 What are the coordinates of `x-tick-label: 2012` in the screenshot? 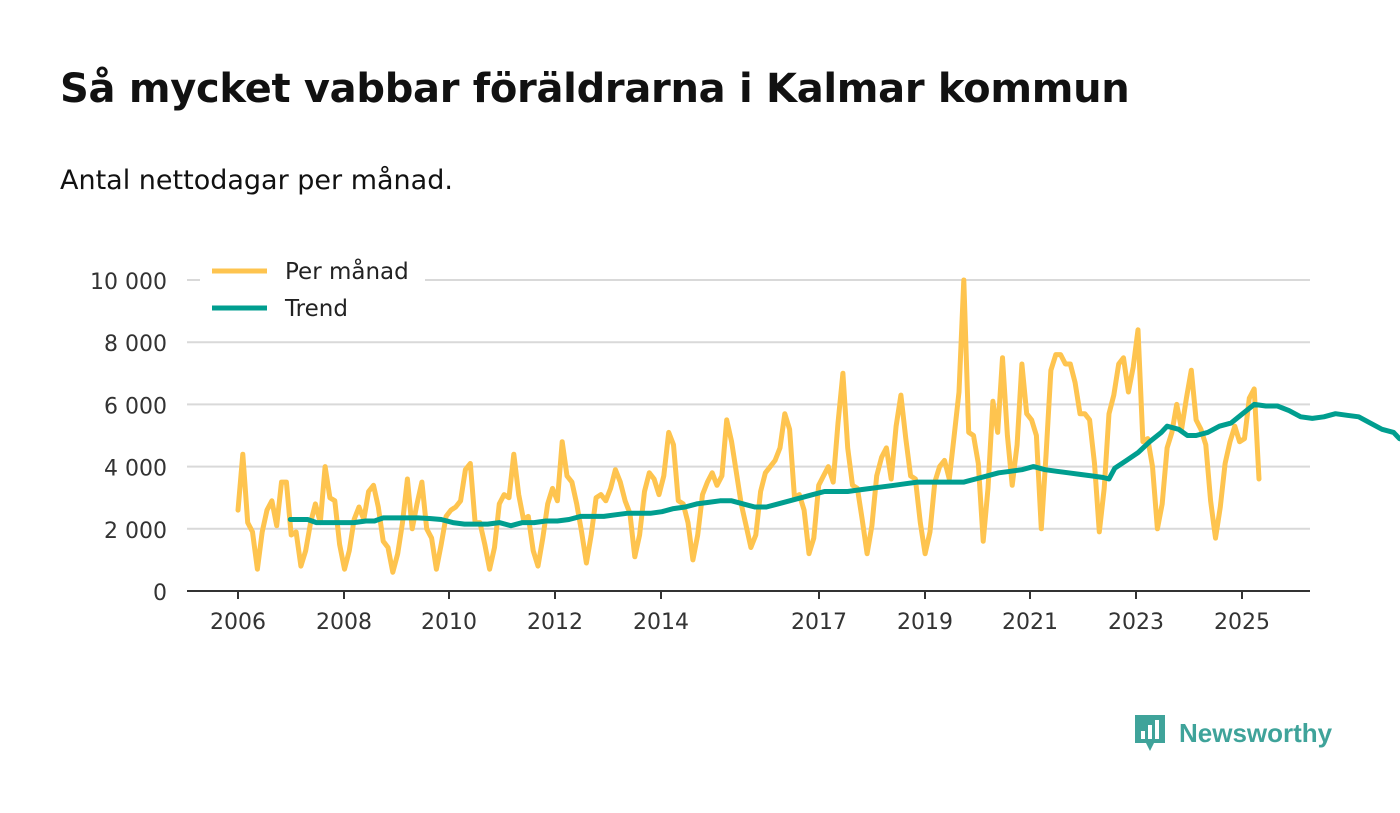 It's located at (555, 622).